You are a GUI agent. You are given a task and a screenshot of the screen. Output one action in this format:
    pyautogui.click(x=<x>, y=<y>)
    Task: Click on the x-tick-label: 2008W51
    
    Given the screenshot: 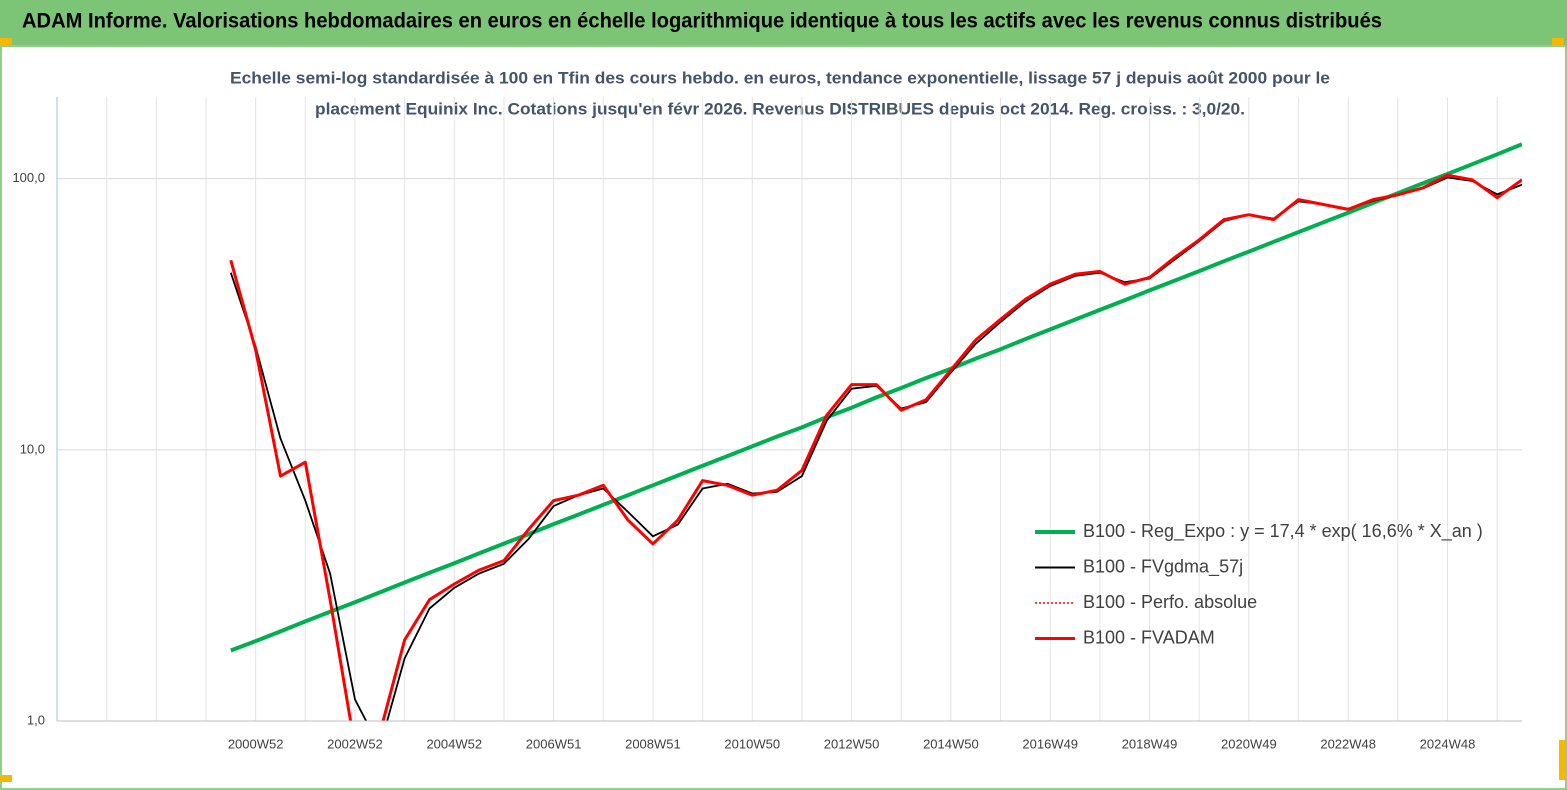 What is the action you would take?
    pyautogui.click(x=653, y=743)
    